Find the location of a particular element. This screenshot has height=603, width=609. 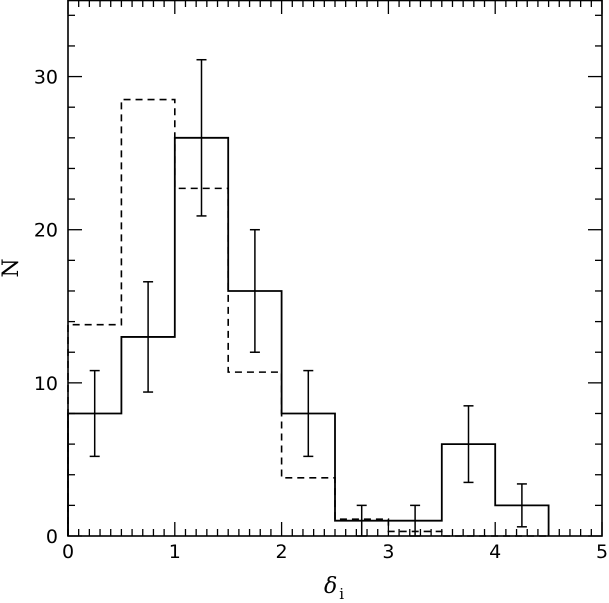

x-tick-label: 3 is located at coordinates (388, 552).